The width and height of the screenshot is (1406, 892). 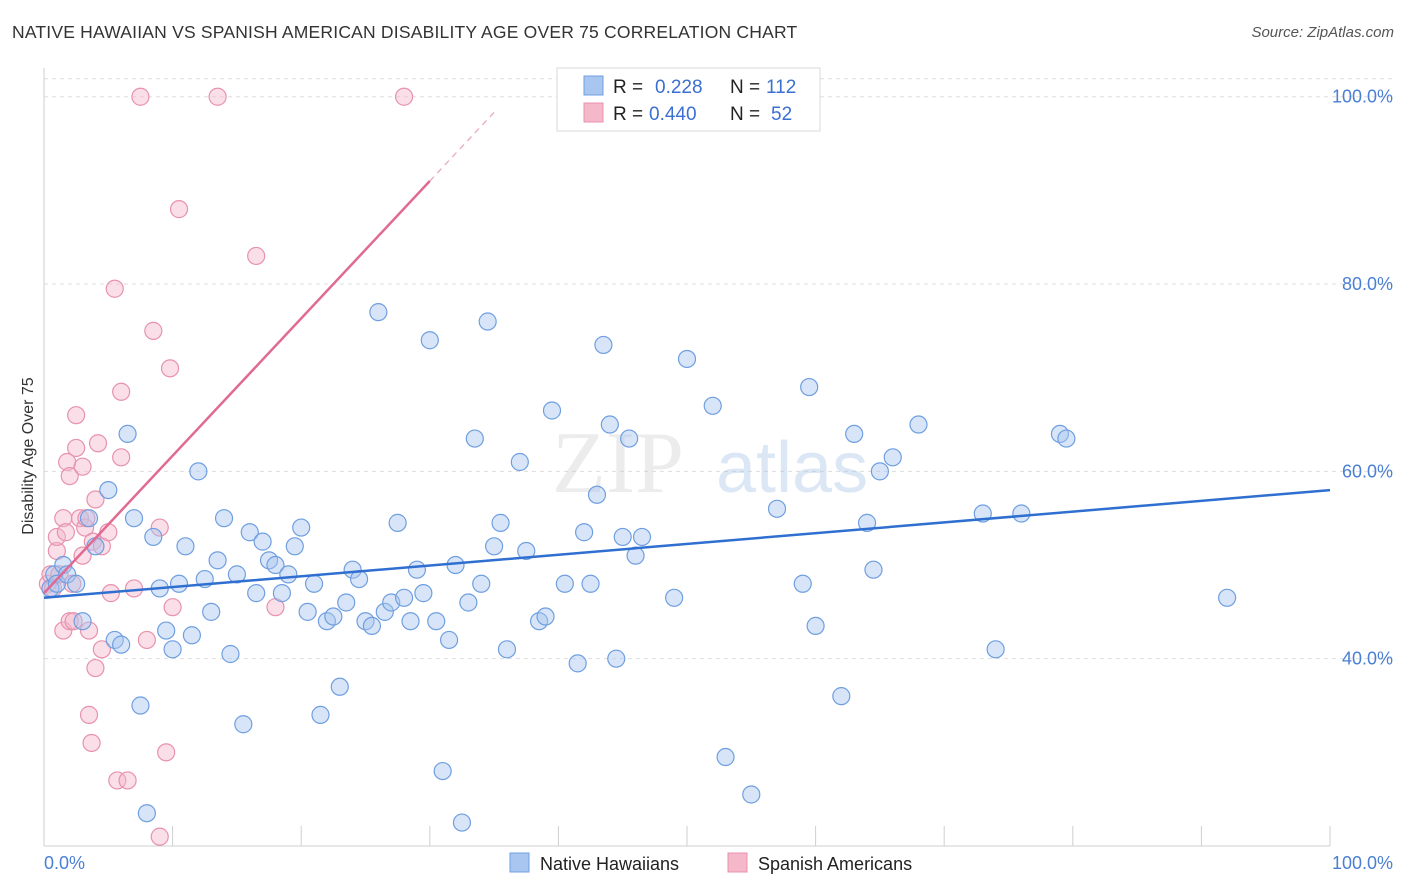 What do you see at coordinates (1362, 863) in the screenshot?
I see `x-tick-label-max: 100.0%` at bounding box center [1362, 863].